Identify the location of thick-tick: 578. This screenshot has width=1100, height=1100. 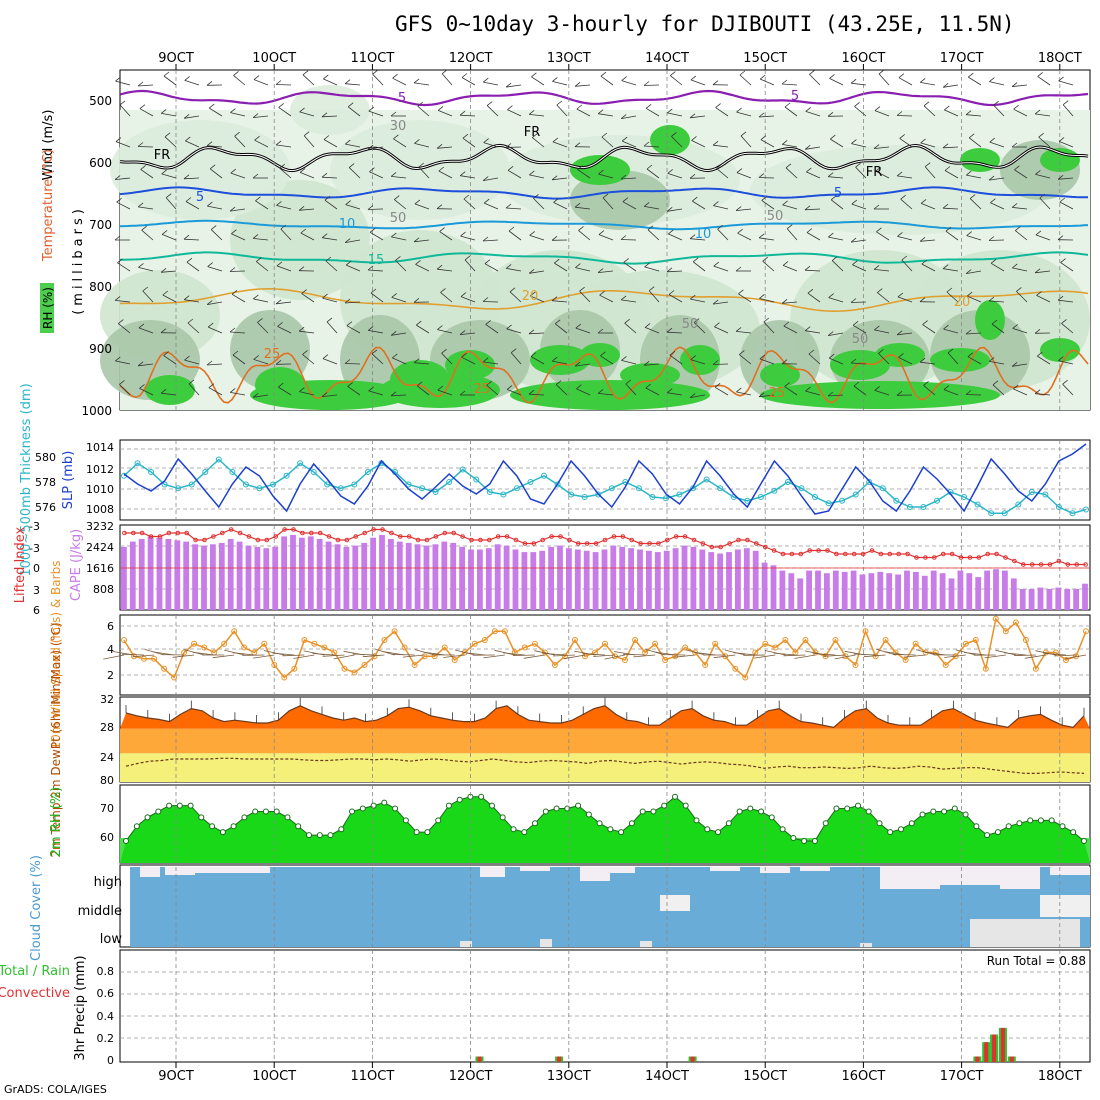
(45, 482).